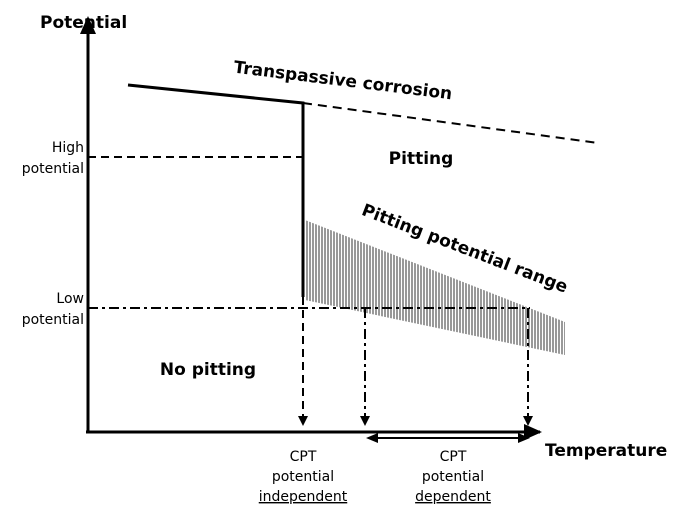 This screenshot has height=512, width=697. Describe the element at coordinates (208, 370) in the screenshot. I see `no-pitting-label: No pitting` at that location.